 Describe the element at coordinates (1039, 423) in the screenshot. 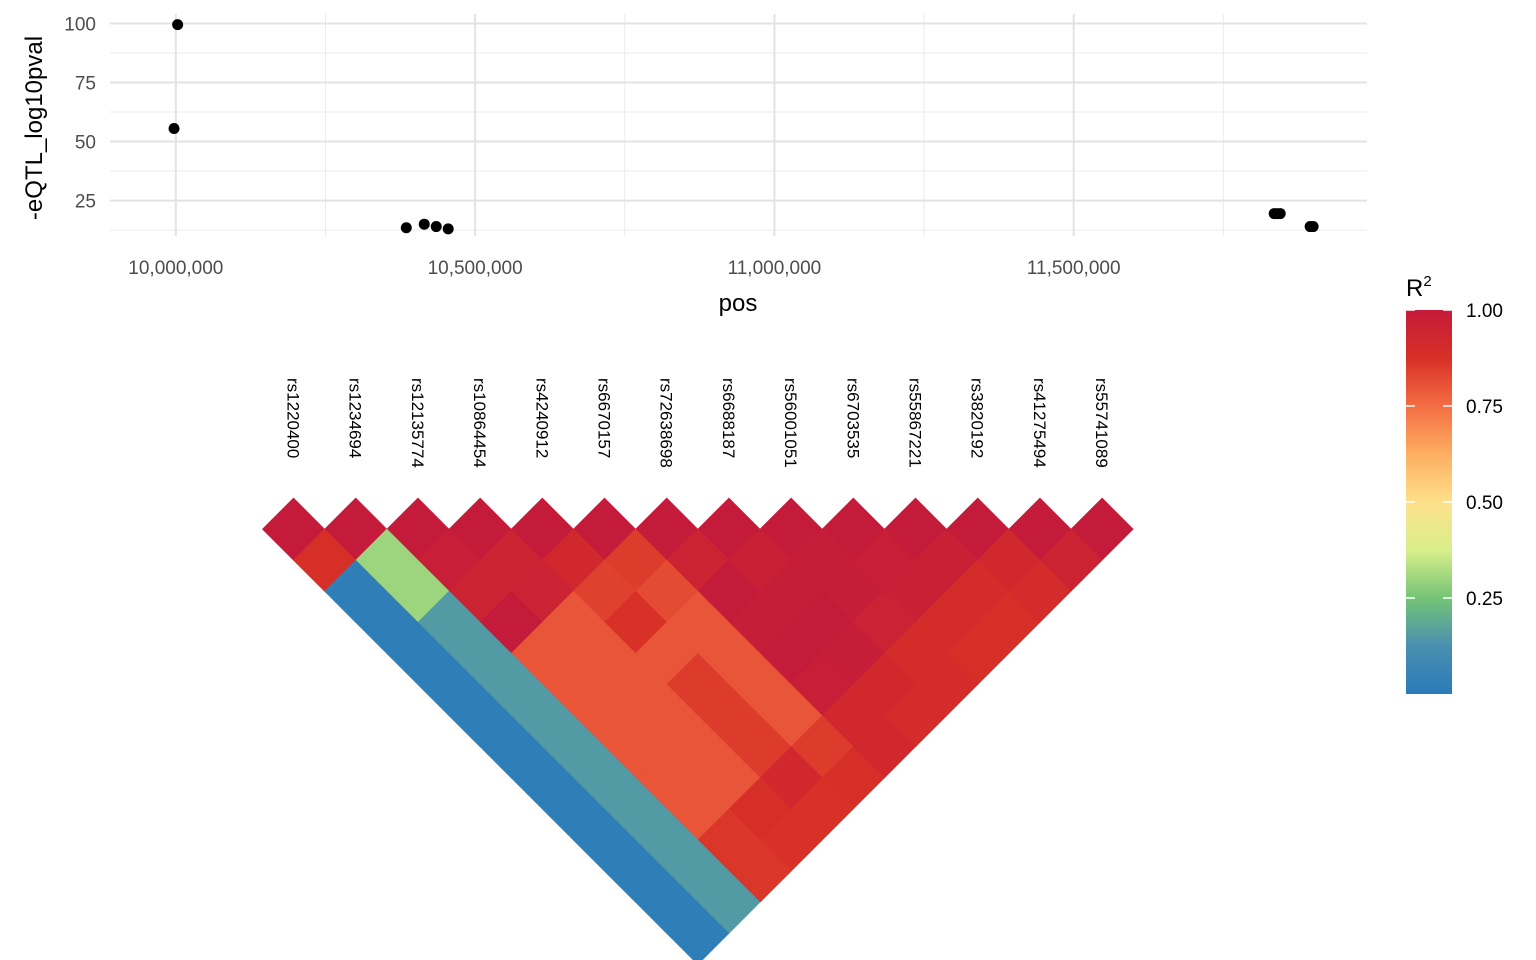

I see `snp-label: rs41275494` at that location.